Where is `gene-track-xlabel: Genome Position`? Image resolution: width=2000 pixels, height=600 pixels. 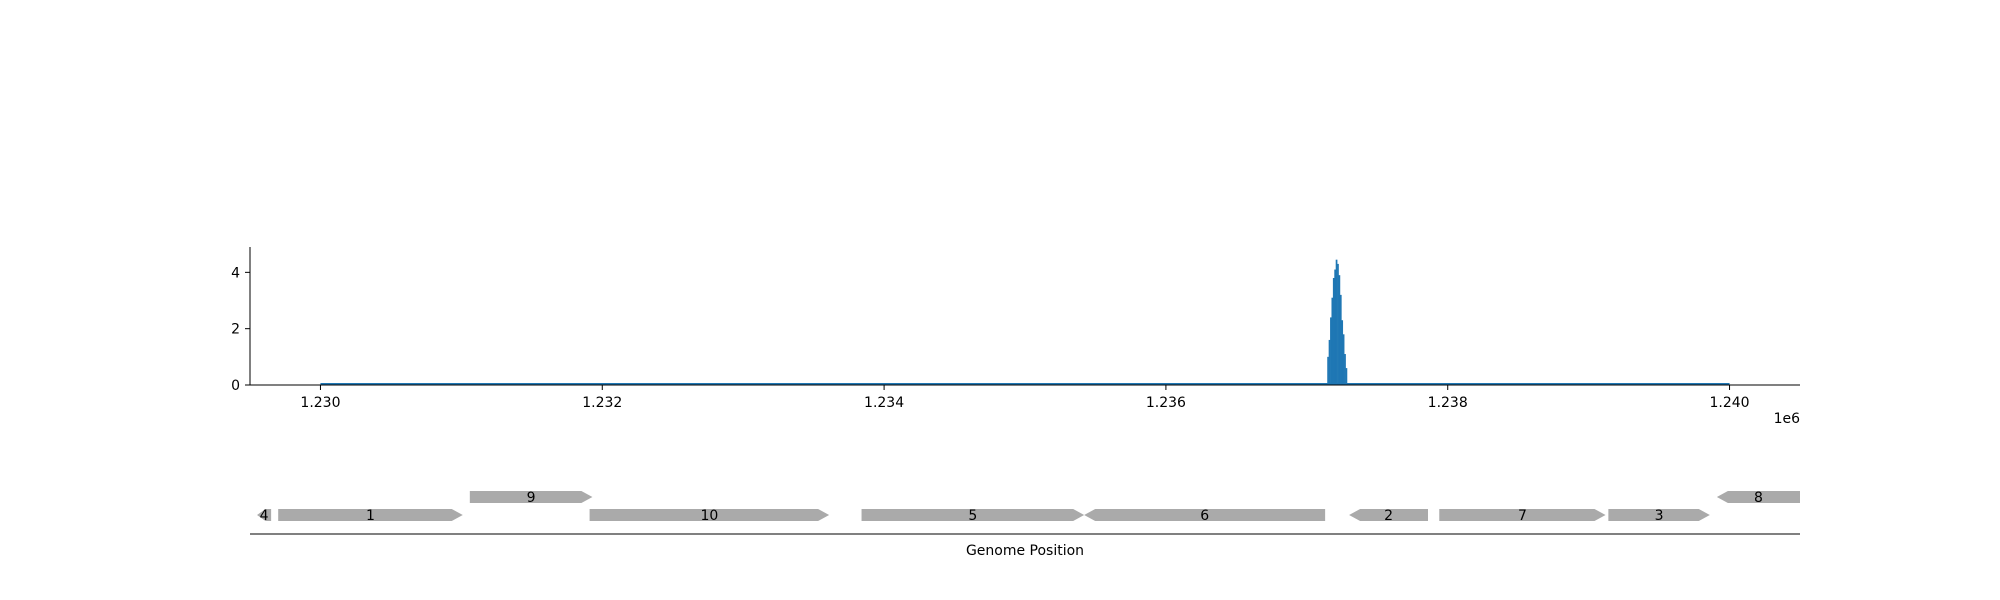 gene-track-xlabel: Genome Position is located at coordinates (1025, 551).